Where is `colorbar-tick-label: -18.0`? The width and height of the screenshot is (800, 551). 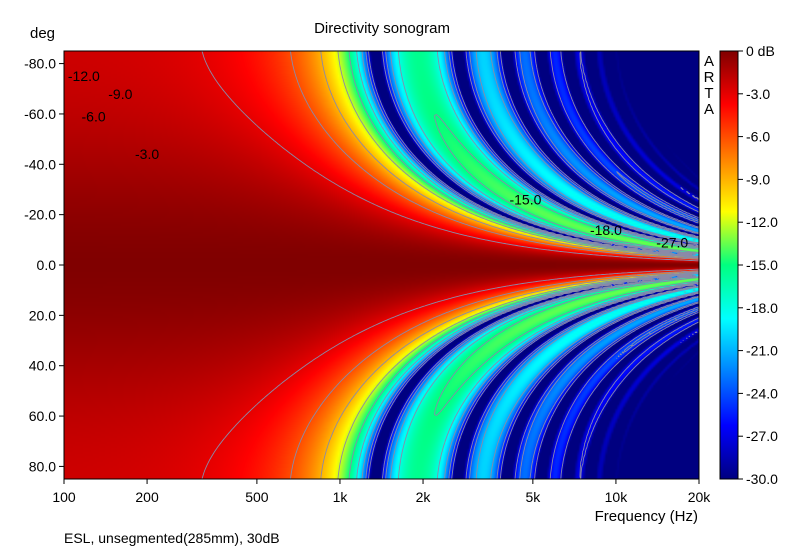
colorbar-tick-label: -18.0 is located at coordinates (762, 308).